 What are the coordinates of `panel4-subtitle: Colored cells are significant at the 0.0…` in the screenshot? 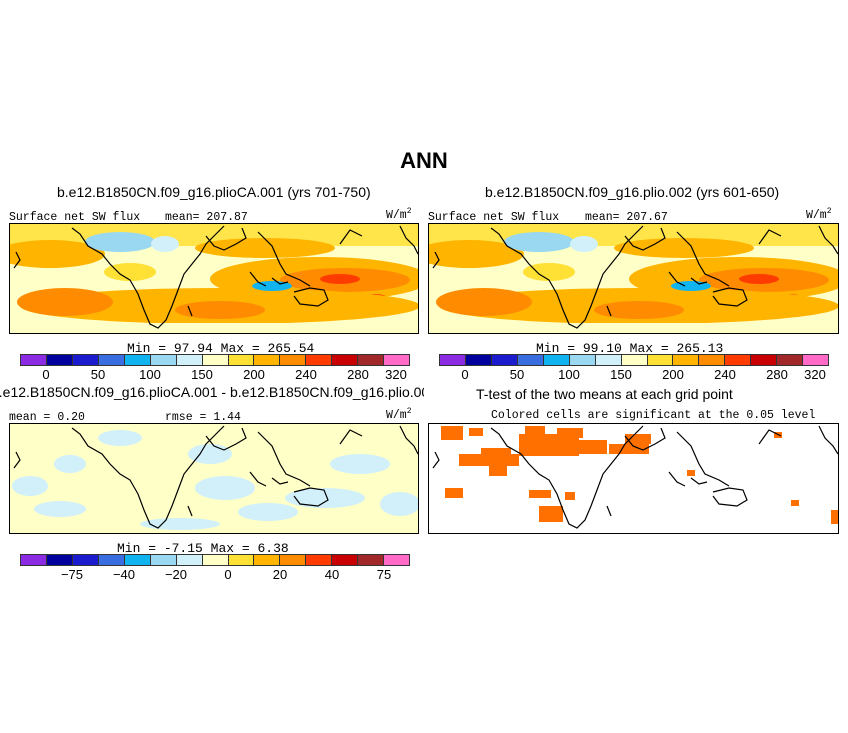 It's located at (653, 415).